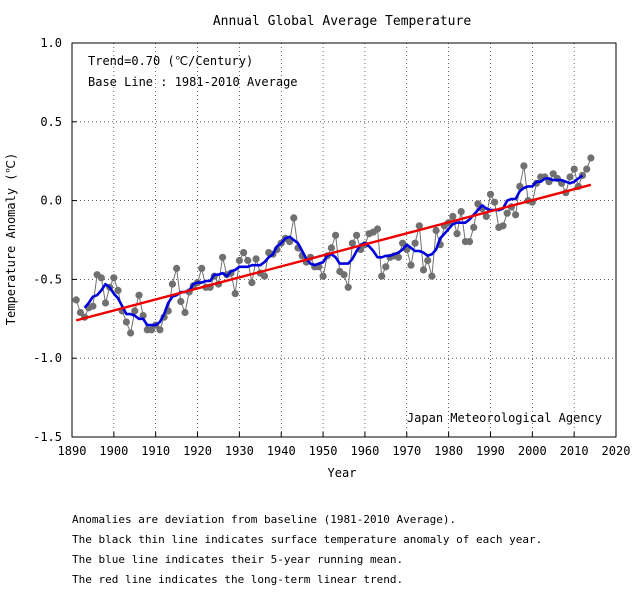 The width and height of the screenshot is (640, 600). I want to click on x-tick-label: 2010, so click(574, 451).